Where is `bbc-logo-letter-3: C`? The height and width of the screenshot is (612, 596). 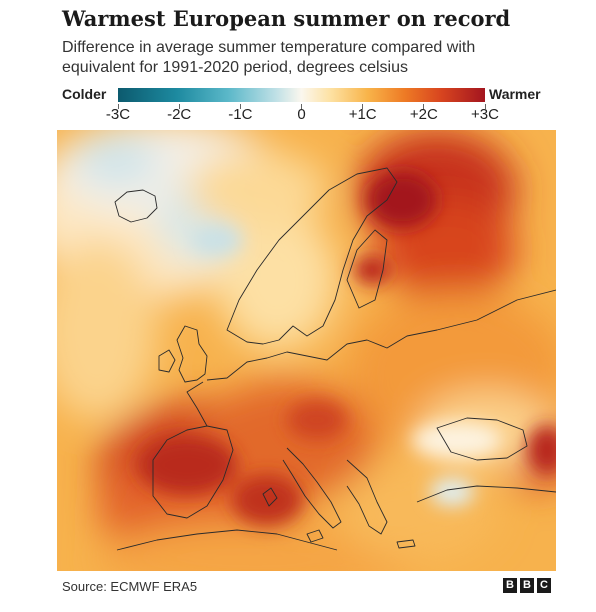 bbc-logo-letter-3: C is located at coordinates (544, 585).